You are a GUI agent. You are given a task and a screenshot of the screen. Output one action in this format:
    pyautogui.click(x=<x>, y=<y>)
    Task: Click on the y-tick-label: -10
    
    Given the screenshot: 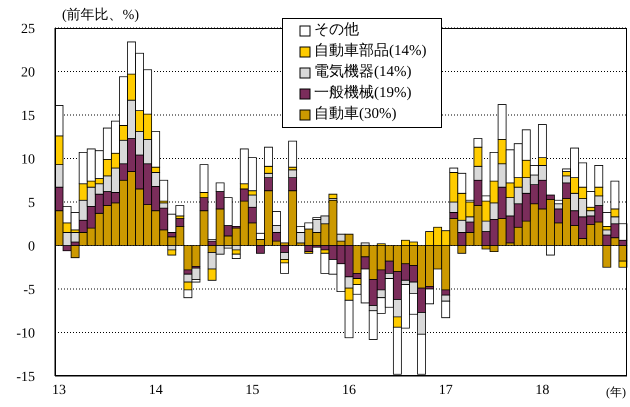 What is the action you would take?
    pyautogui.click(x=25, y=334)
    